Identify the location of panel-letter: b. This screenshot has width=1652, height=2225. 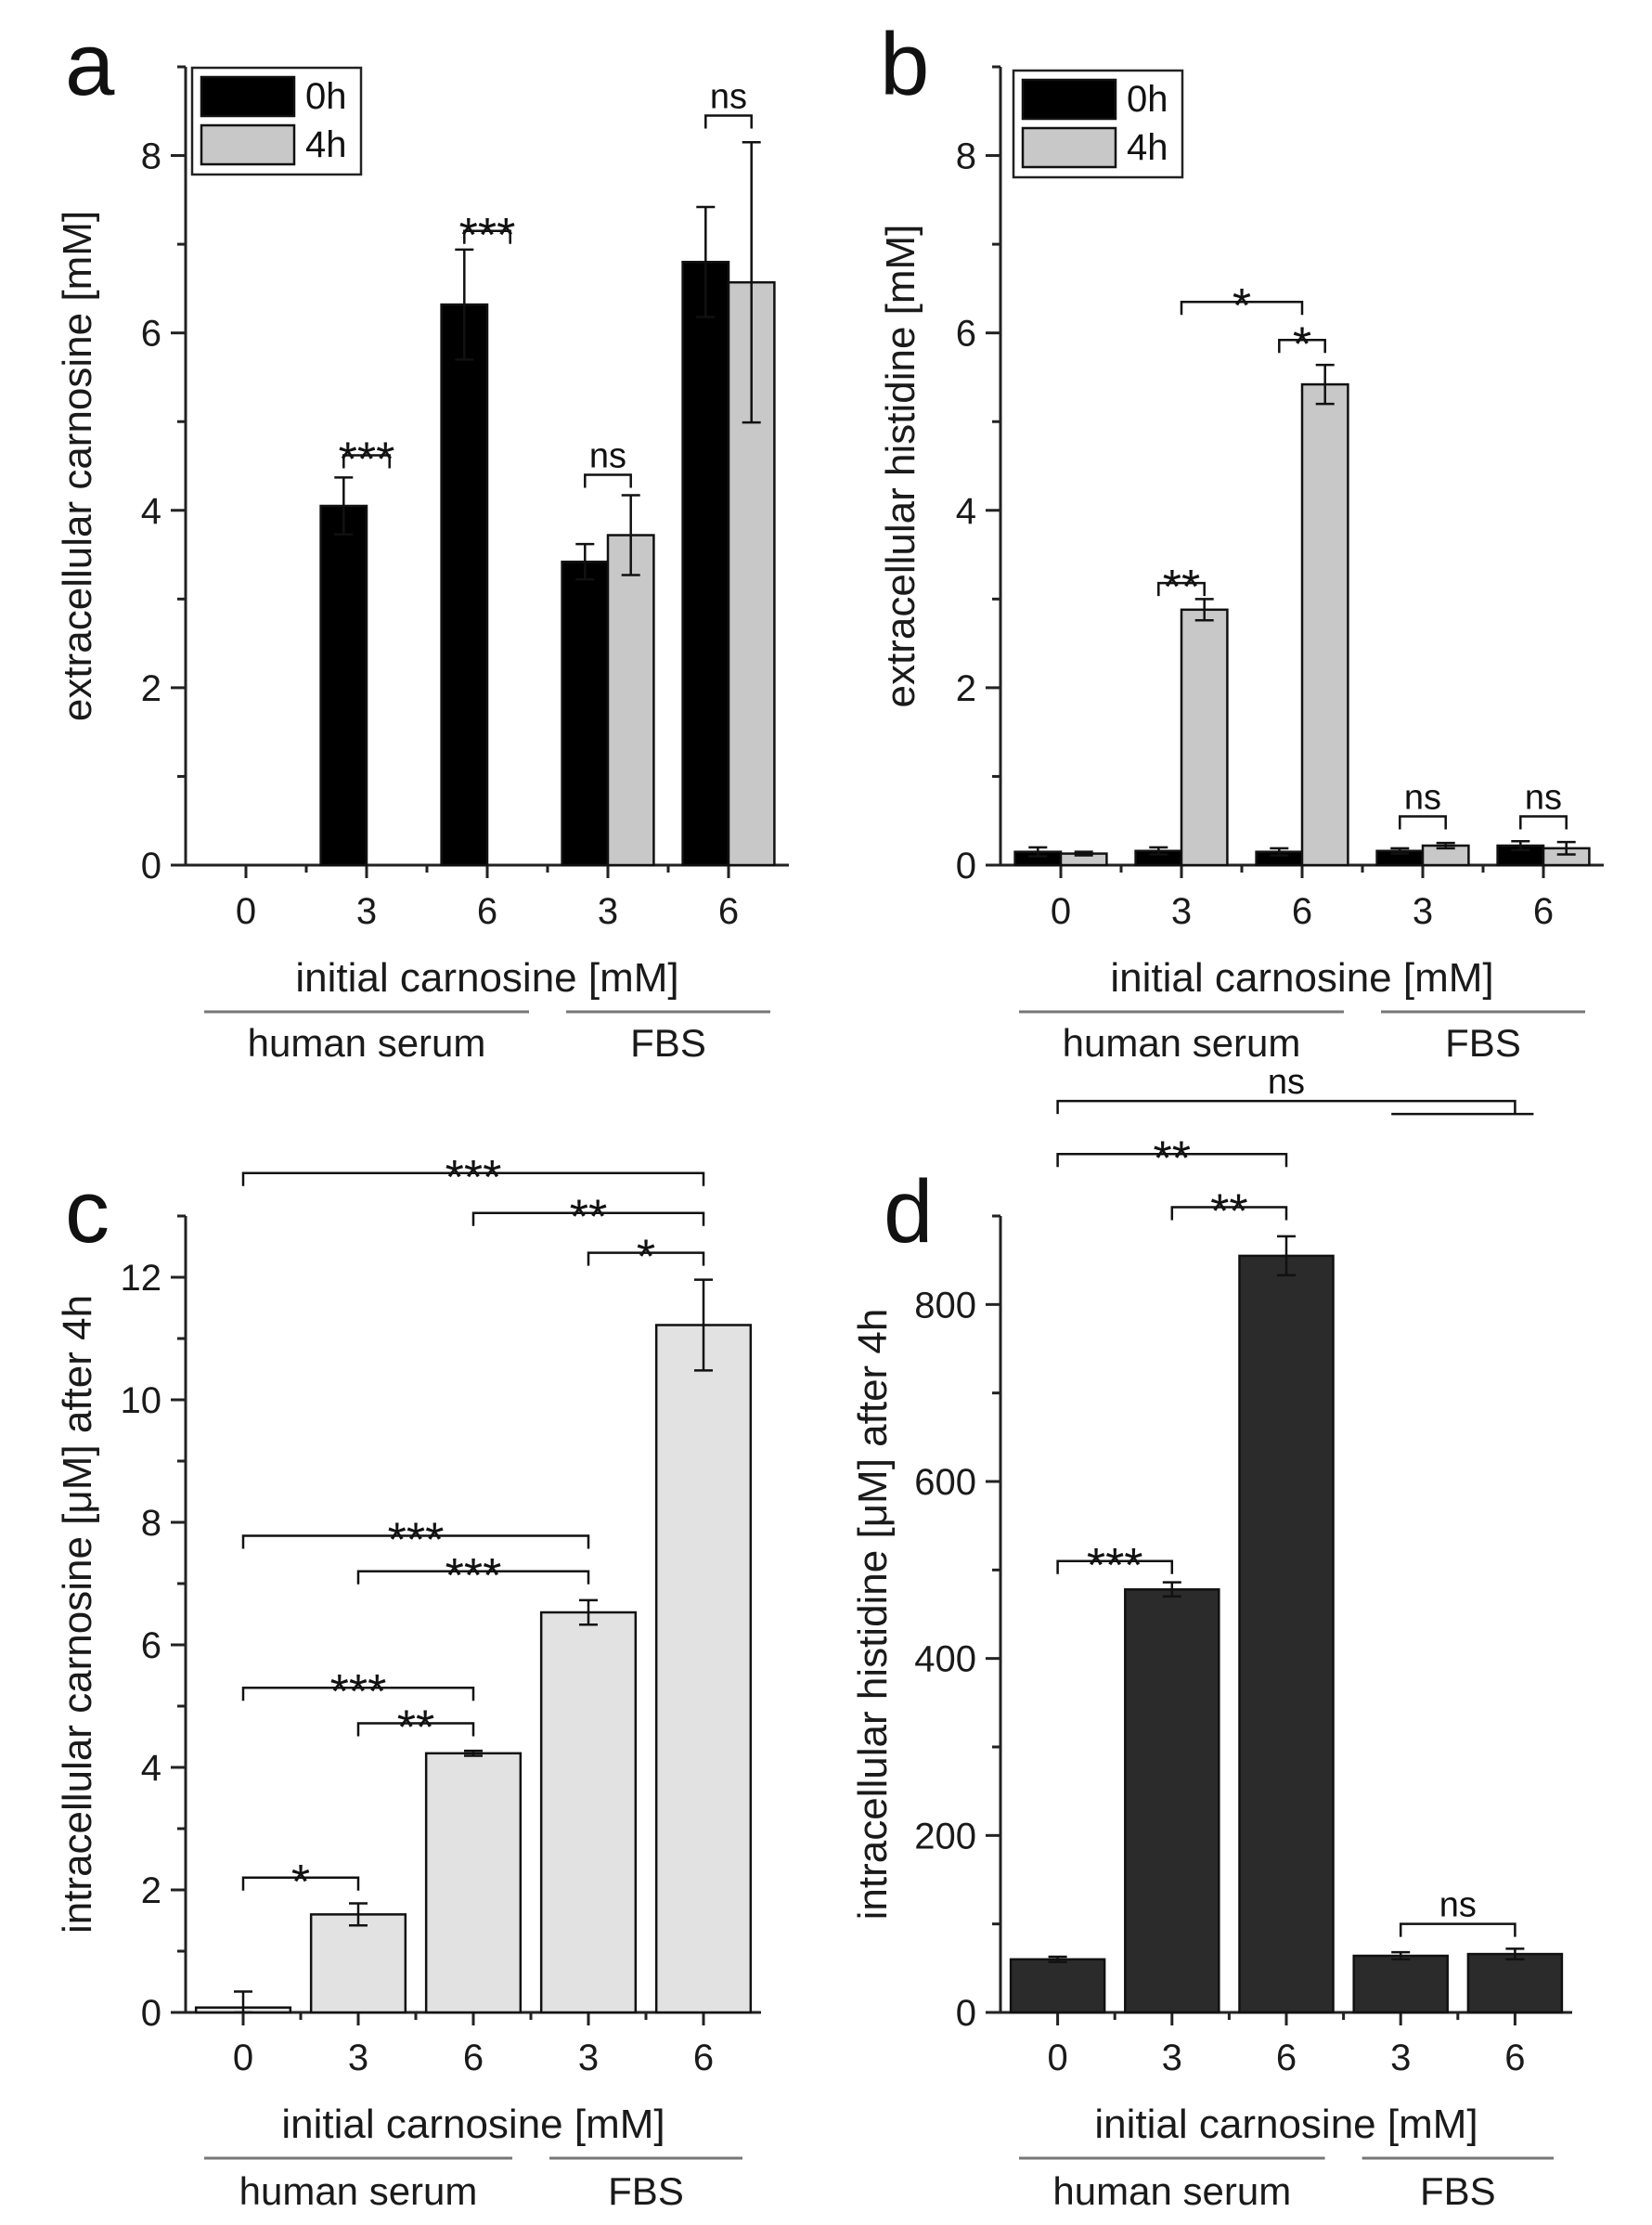
(904, 65).